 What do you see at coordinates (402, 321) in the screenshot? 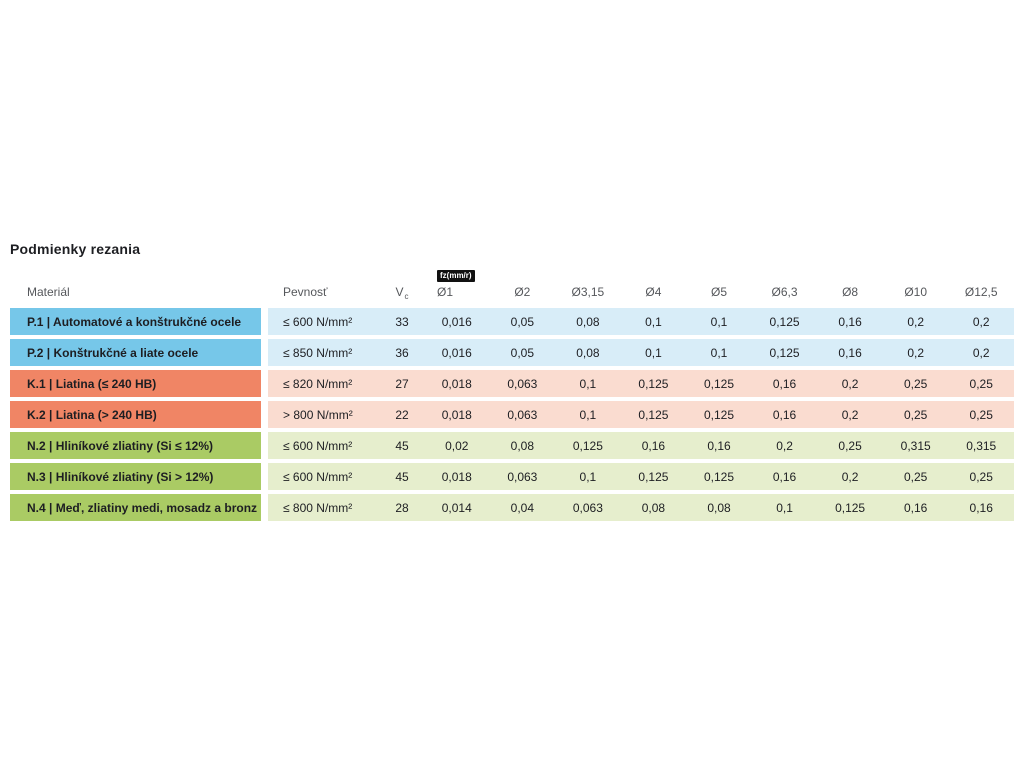
I see `cutting-speed-value: 33` at bounding box center [402, 321].